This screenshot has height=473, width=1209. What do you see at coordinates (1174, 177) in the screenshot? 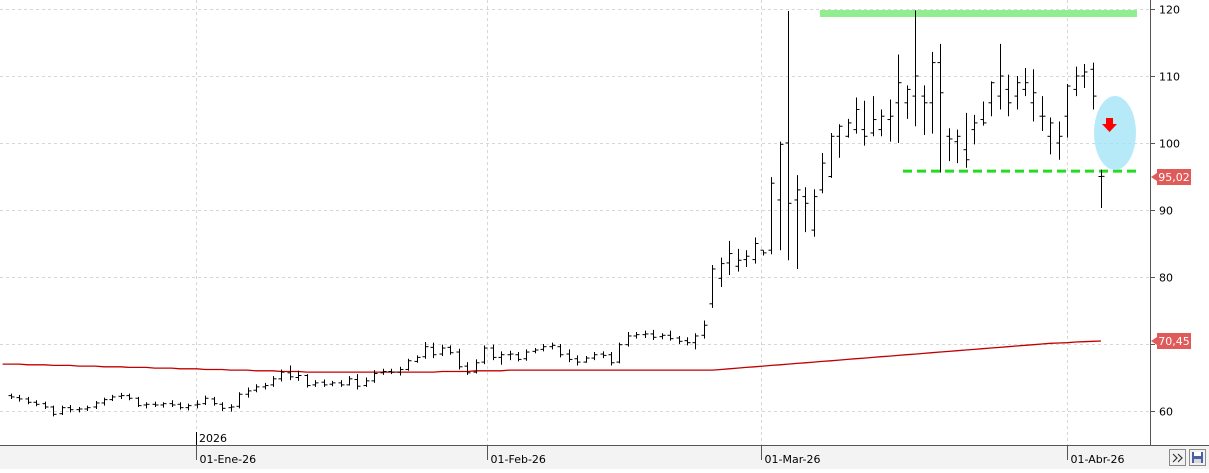
I see `last-price-label: 95,02` at bounding box center [1174, 177].